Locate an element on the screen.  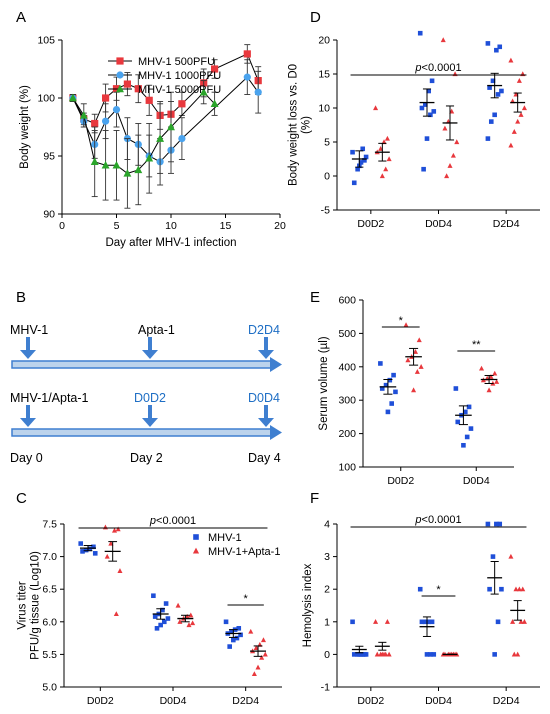
y-axis-title: PFU/g tissue (Log10) is located at coordinates (36, 605).